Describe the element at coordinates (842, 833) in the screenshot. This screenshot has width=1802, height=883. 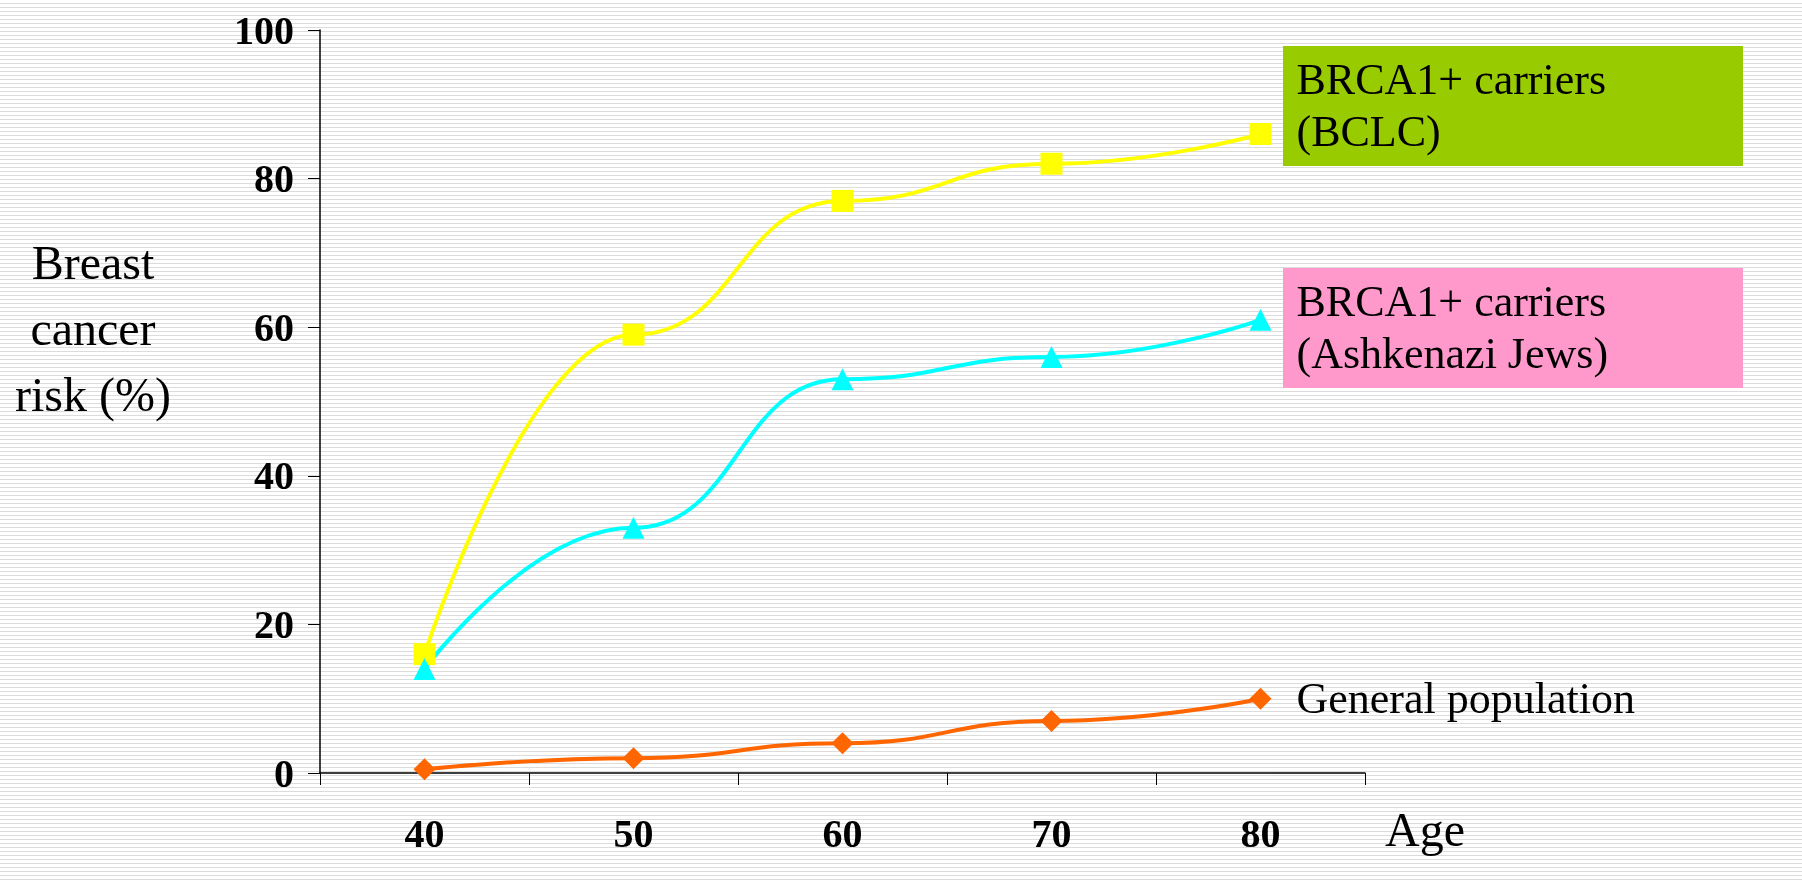
I see `x-tick-label: 60` at that location.